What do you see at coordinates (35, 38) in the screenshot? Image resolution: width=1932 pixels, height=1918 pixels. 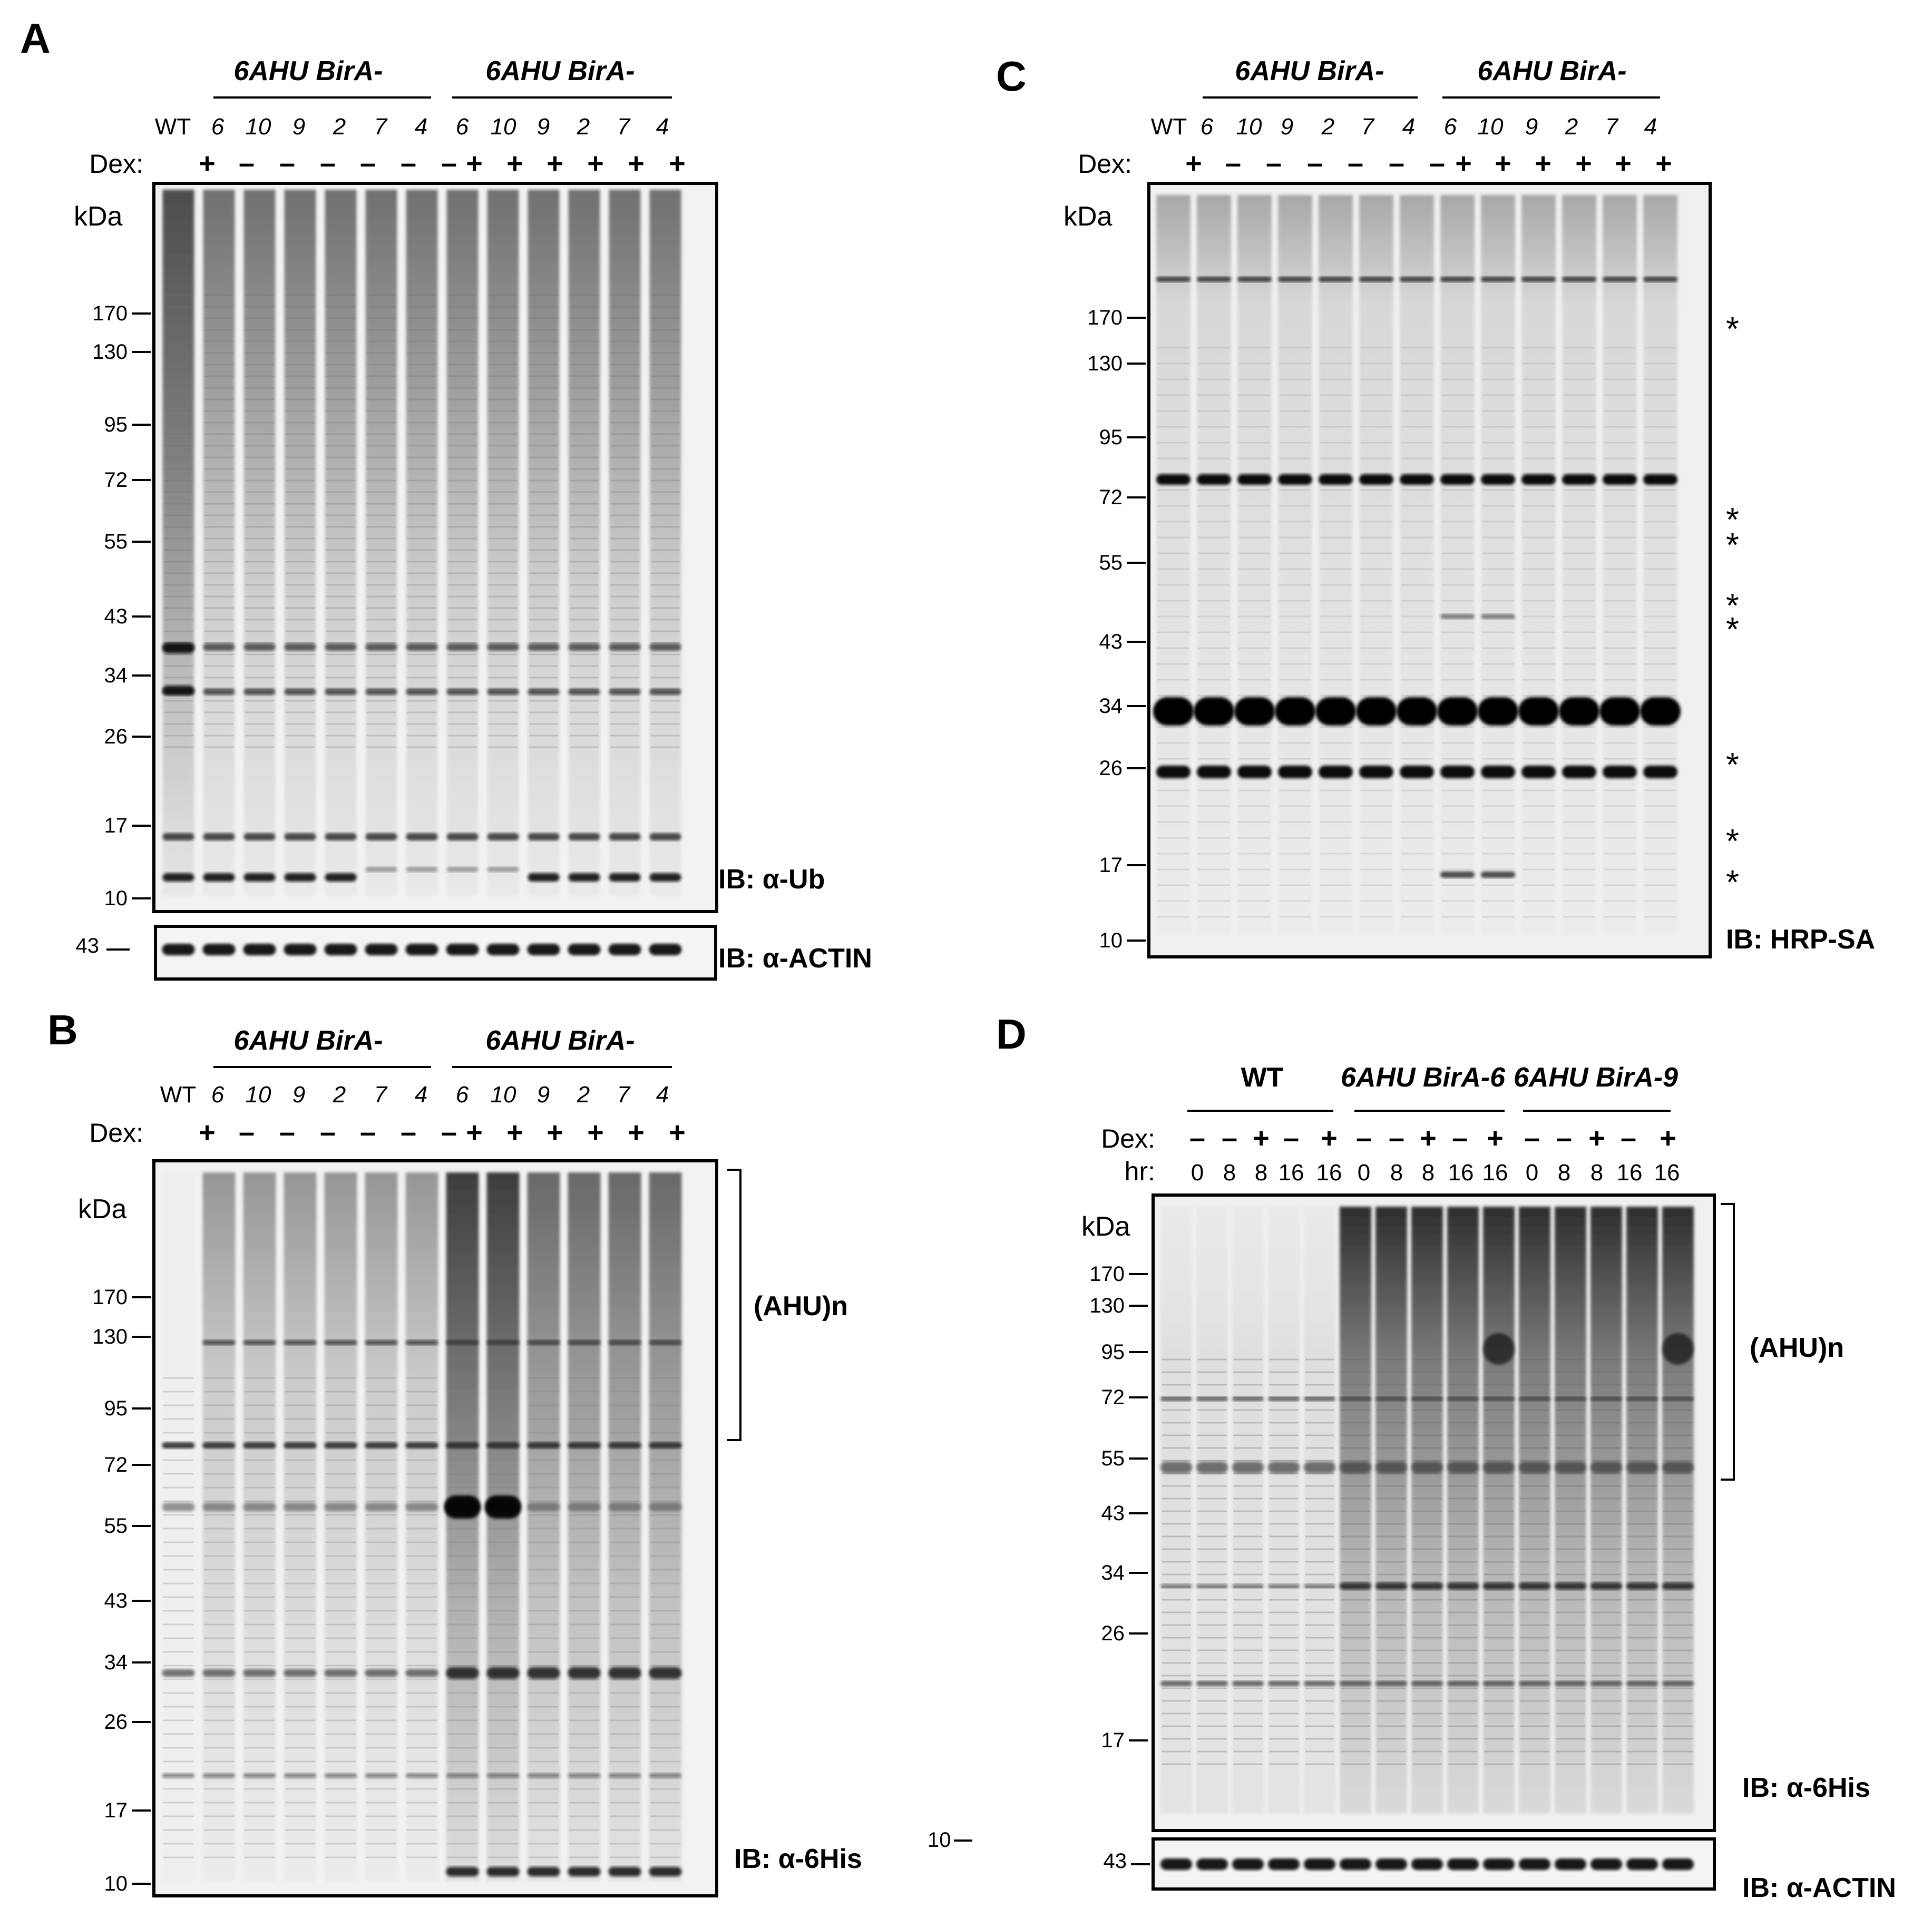 I see `panel-letter-a: A` at bounding box center [35, 38].